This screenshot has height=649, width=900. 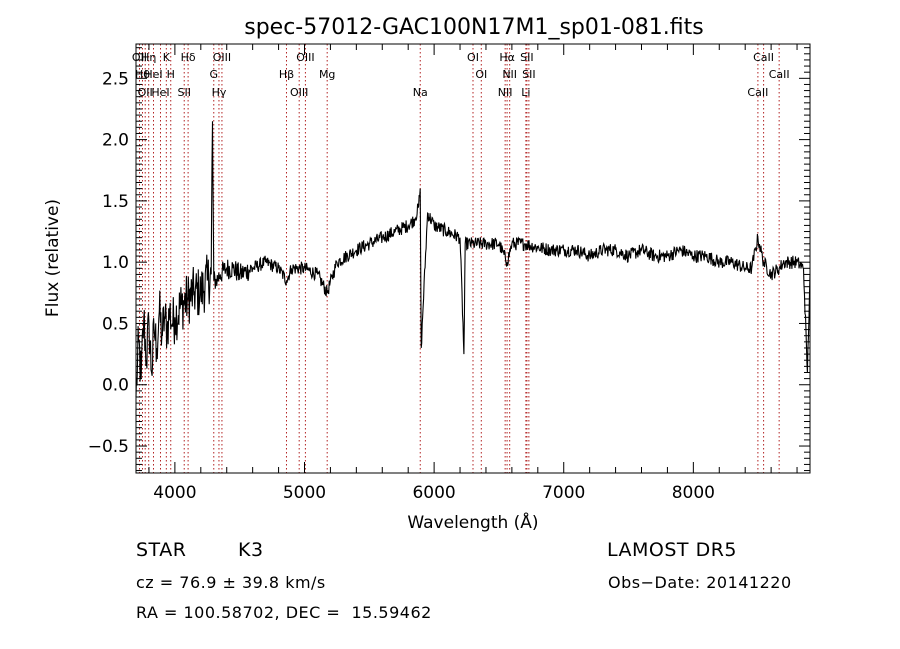 I want to click on line-marker-label: G, so click(x=214, y=74).